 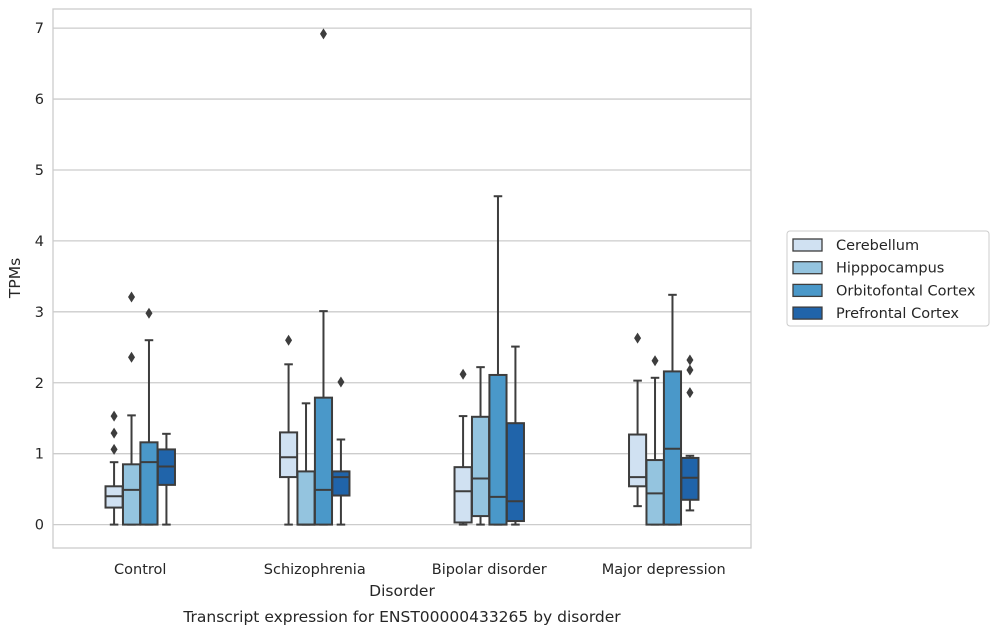 What do you see at coordinates (39, 313) in the screenshot?
I see `y-tick-label: 3` at bounding box center [39, 313].